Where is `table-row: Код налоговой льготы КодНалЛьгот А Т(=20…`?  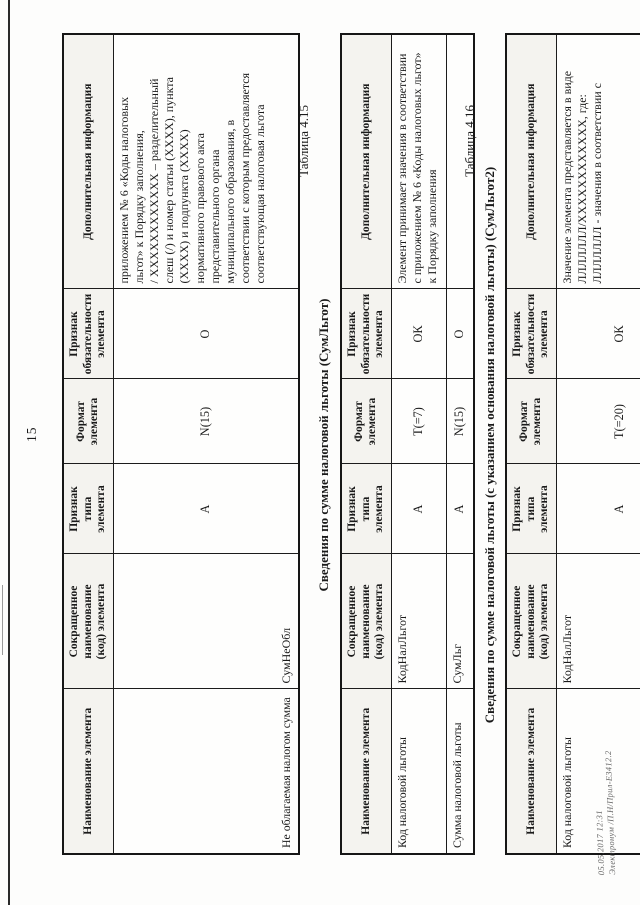
table-row: Код налоговой льготы КодНалЛьгот А Т(=20… is located at coordinates (598, 444).